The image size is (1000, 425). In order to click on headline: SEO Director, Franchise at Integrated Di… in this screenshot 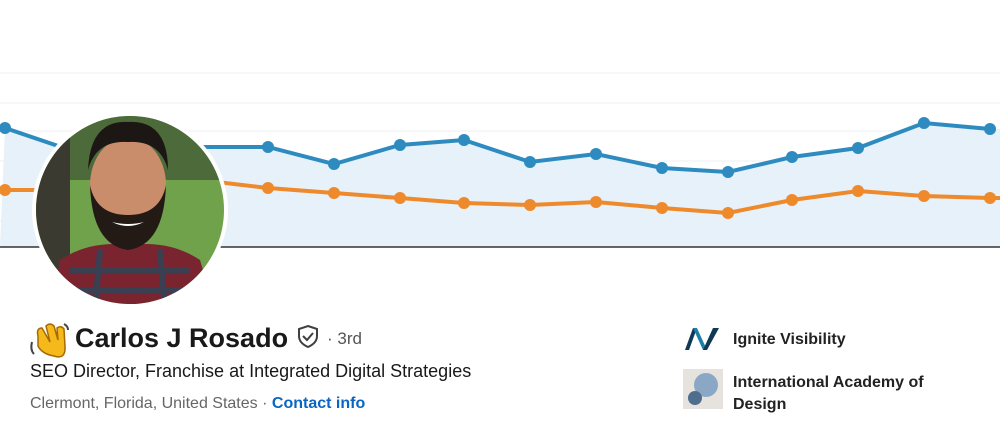, I will do `click(251, 371)`.